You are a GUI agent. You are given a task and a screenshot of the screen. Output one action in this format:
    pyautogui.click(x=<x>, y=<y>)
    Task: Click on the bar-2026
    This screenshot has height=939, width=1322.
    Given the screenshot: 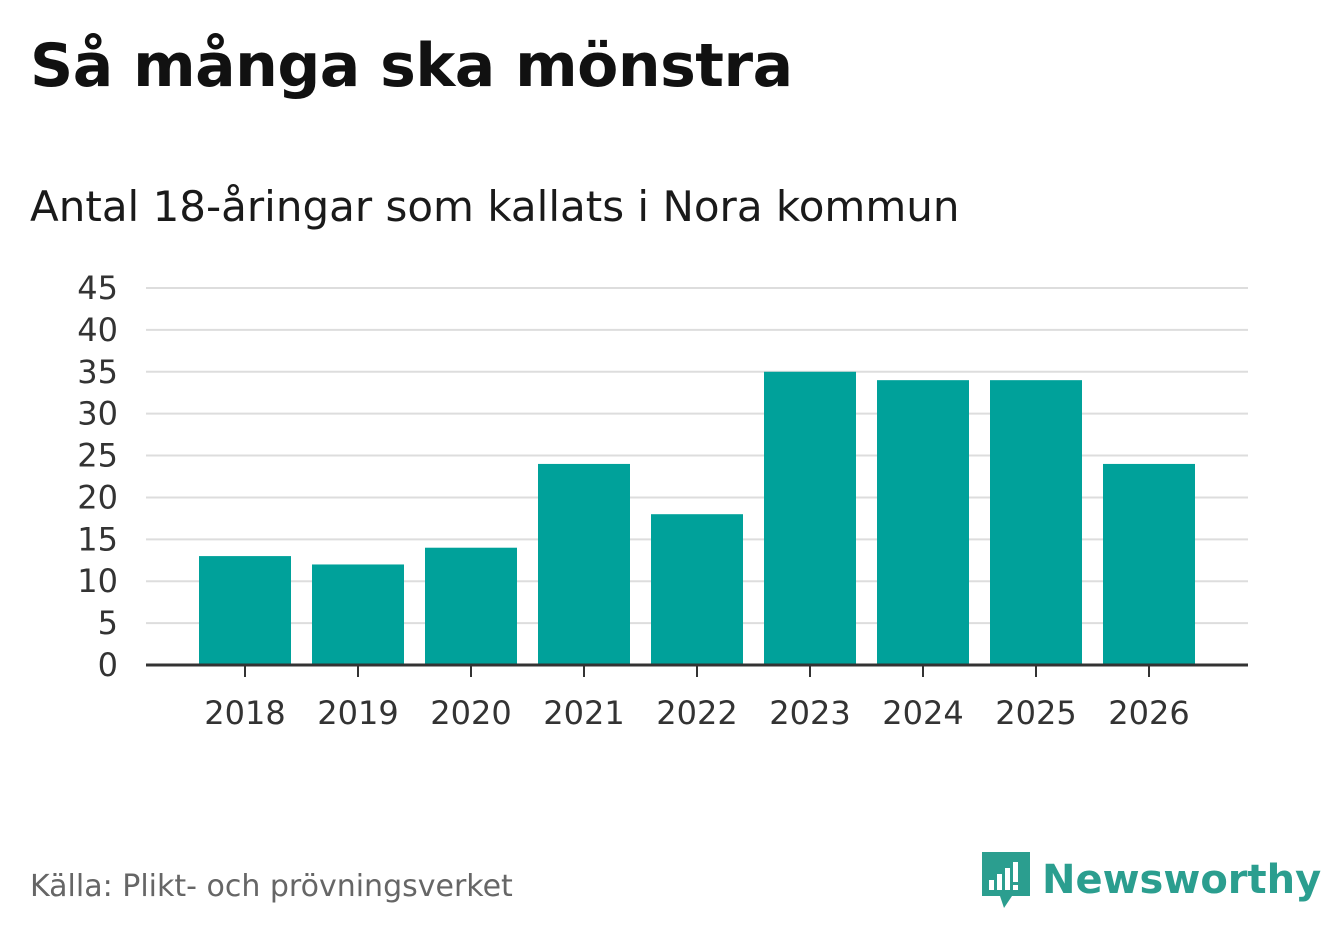 What is the action you would take?
    pyautogui.click(x=1149, y=564)
    